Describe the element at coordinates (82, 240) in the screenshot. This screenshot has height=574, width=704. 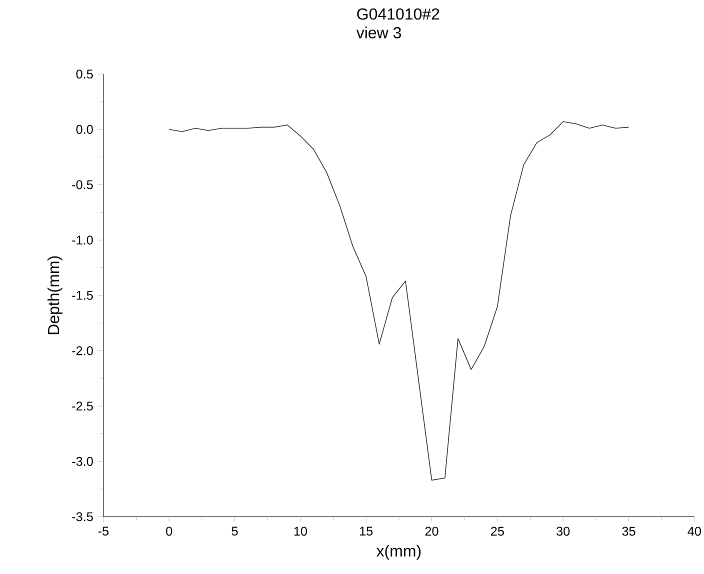
I see `y-tick-label: -1.0` at that location.